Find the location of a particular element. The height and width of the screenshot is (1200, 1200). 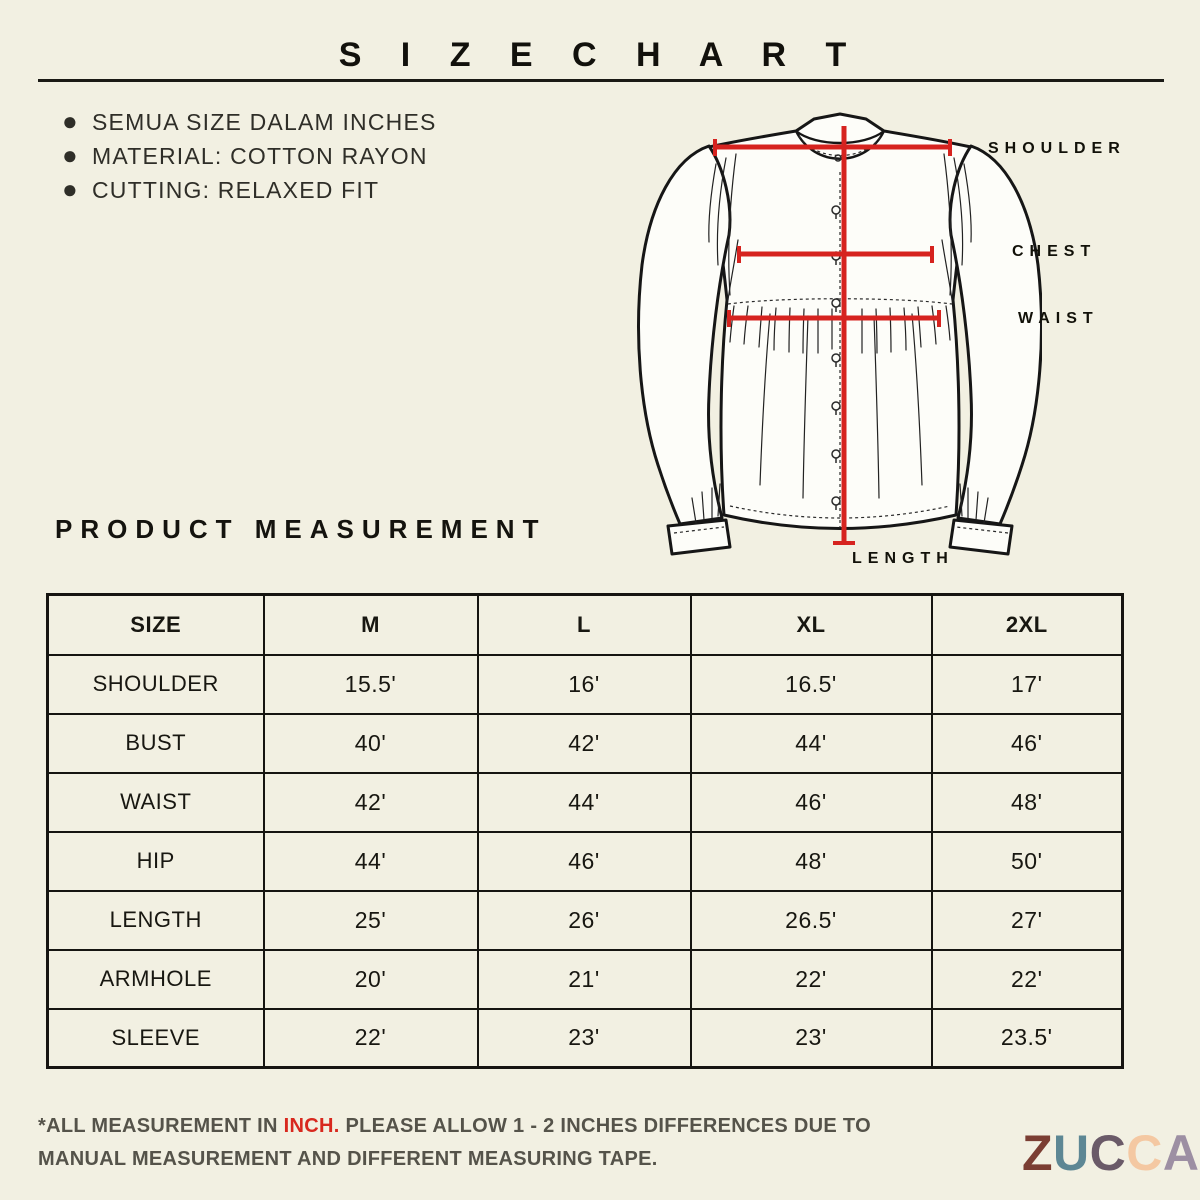

length-label: LENGTH is located at coordinates (903, 558).